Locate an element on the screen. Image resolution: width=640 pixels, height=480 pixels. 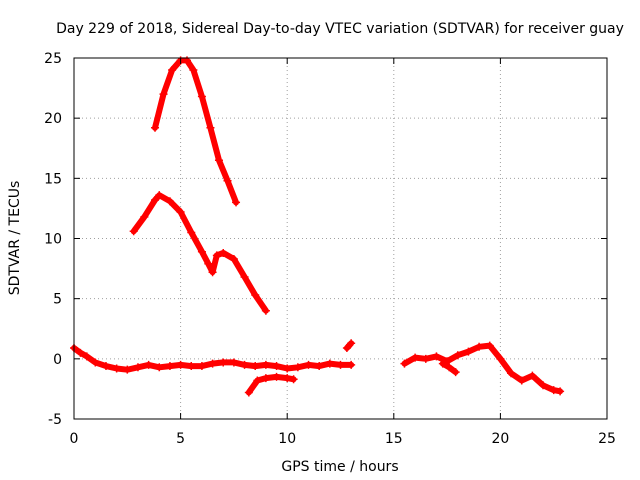
series-isolated is located at coordinates (349, 346).